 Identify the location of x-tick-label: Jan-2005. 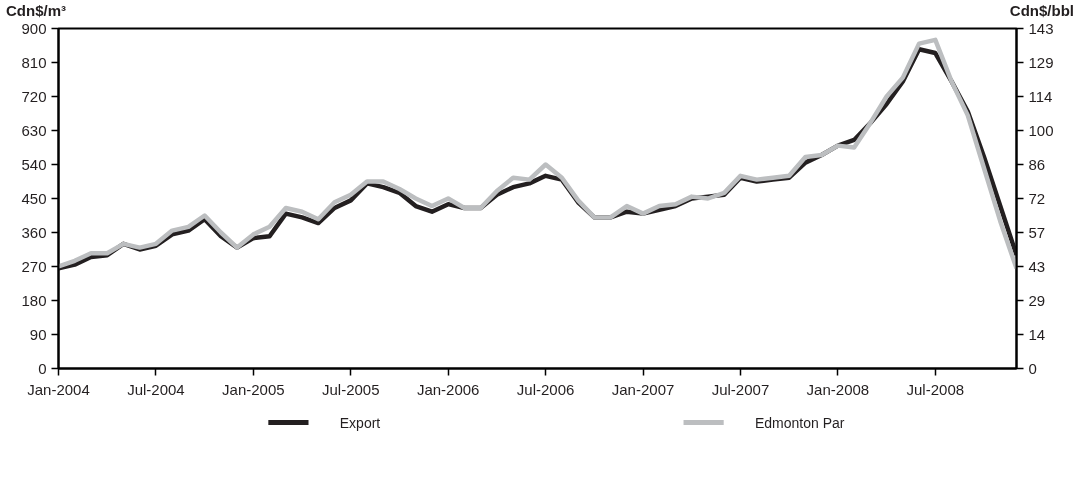
(253, 389).